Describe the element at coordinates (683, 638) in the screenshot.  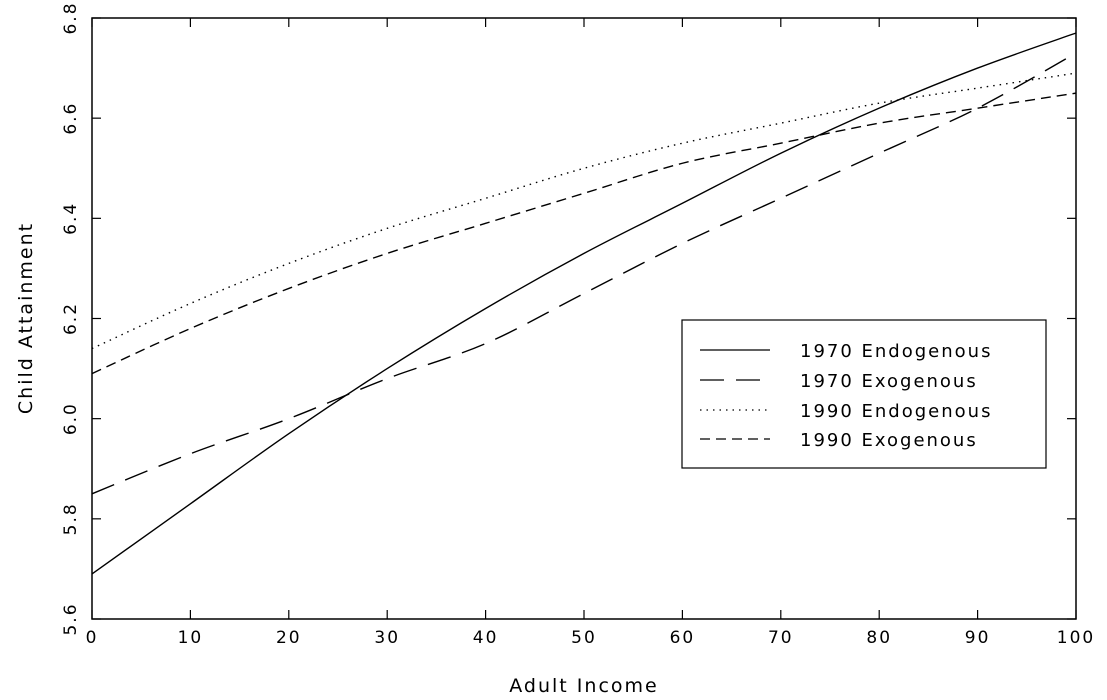
I see `x-tick-label: 60` at that location.